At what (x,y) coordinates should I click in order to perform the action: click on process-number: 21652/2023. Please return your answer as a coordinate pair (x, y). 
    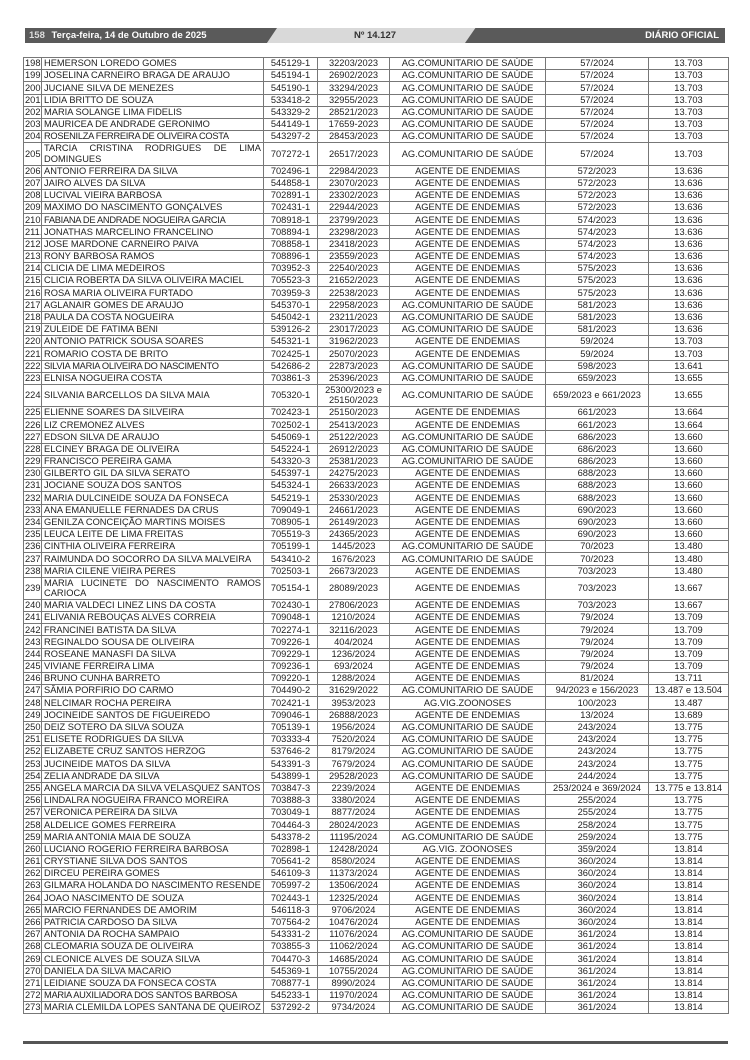
    Looking at the image, I should click on (353, 281).